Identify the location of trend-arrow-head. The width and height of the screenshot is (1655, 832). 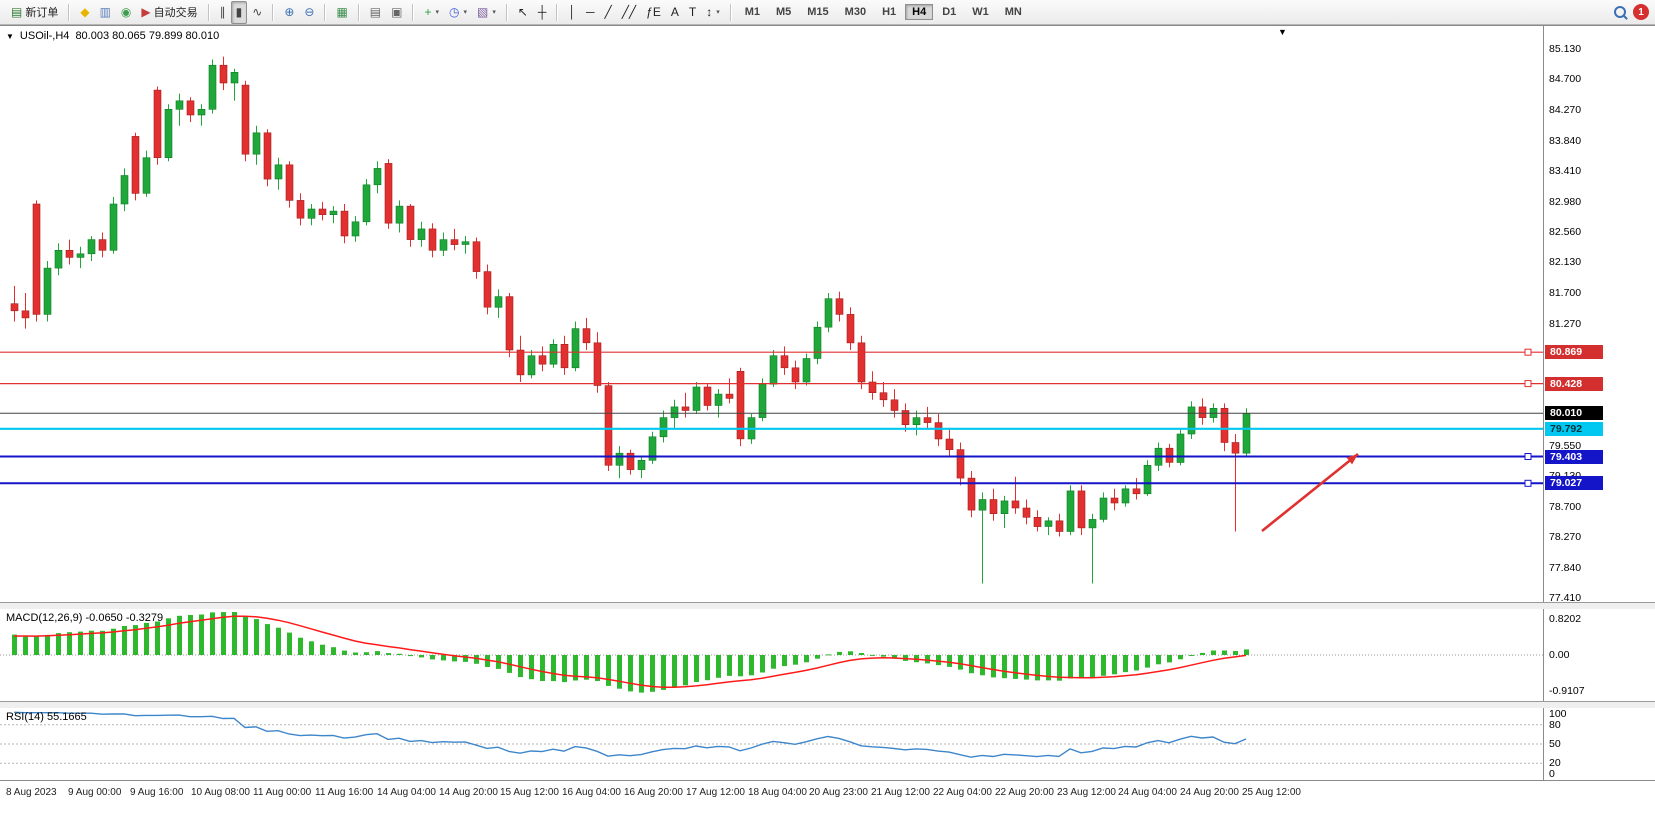
(1352, 459).